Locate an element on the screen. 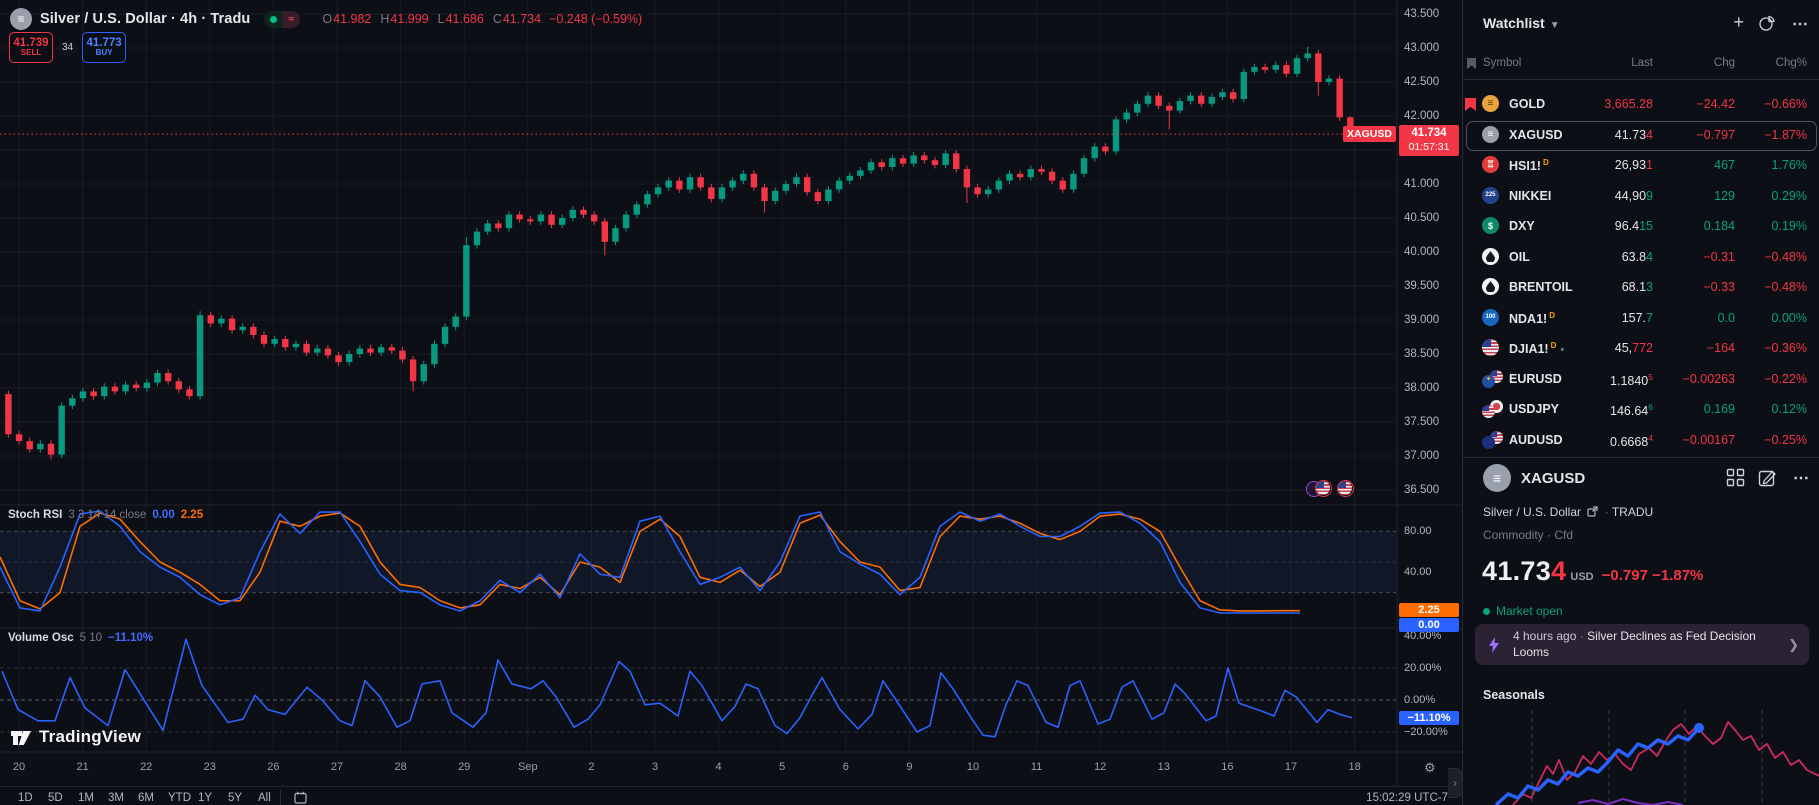 The height and width of the screenshot is (805, 1819). volume-axis-label: 20.00% is located at coordinates (1423, 668).